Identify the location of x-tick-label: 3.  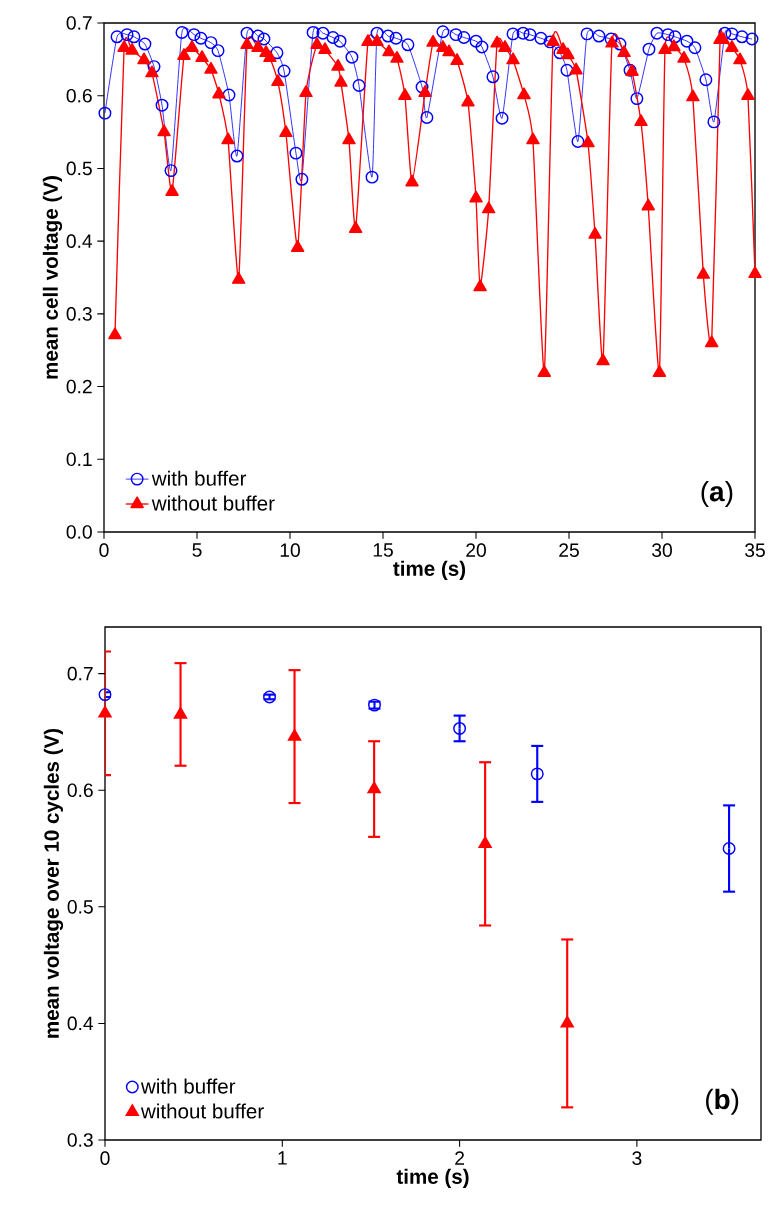
(637, 1158).